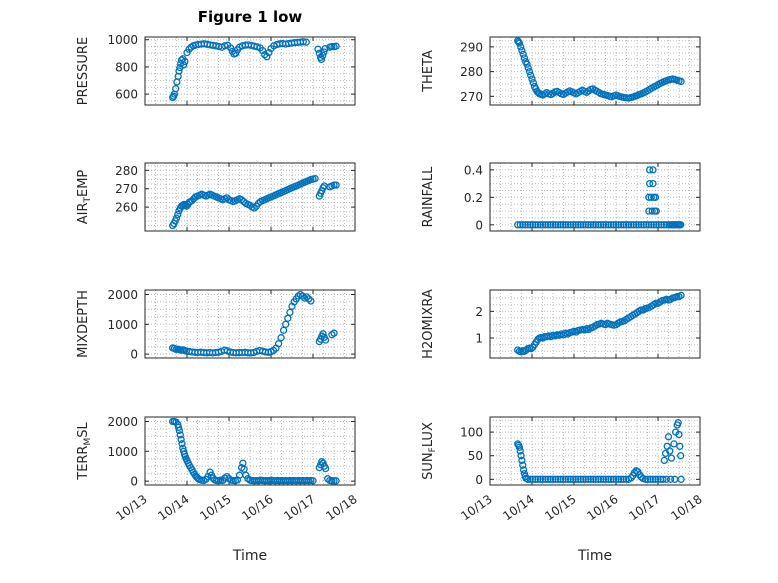 This screenshot has width=778, height=583. What do you see at coordinates (126, 67) in the screenshot?
I see `ytick-label: 800` at bounding box center [126, 67].